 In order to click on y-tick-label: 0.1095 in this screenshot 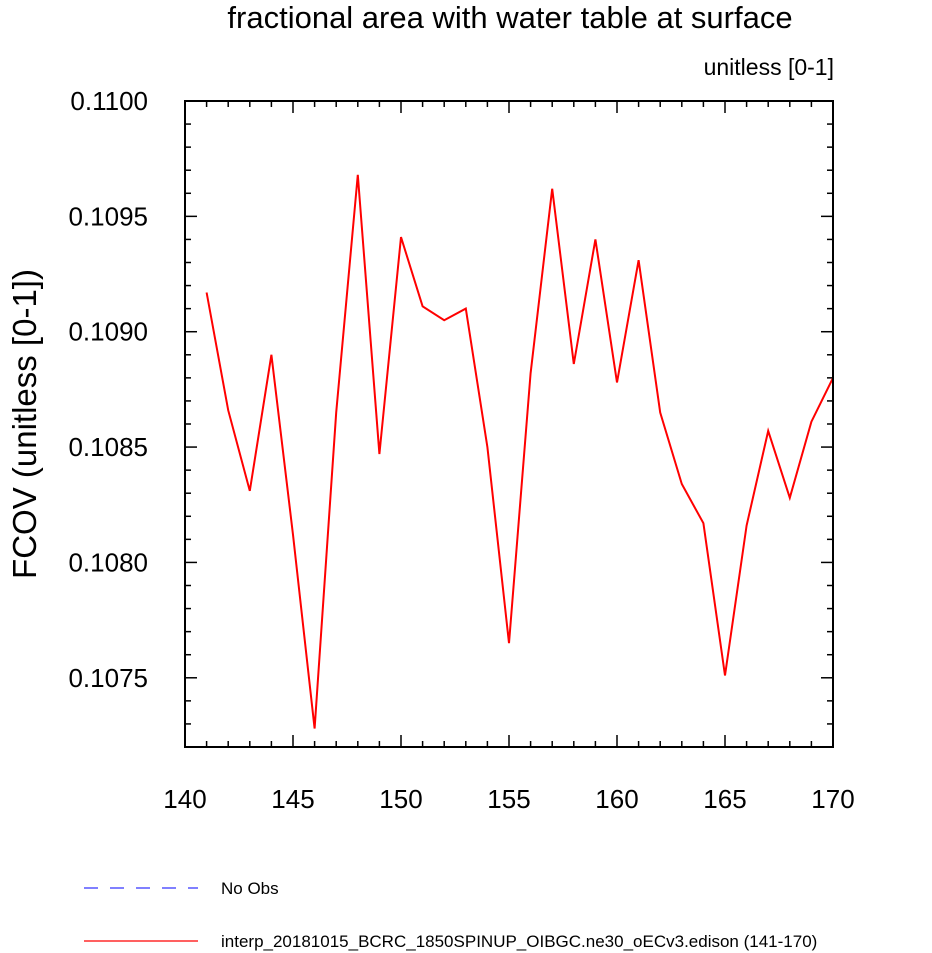, I will do `click(108, 216)`.